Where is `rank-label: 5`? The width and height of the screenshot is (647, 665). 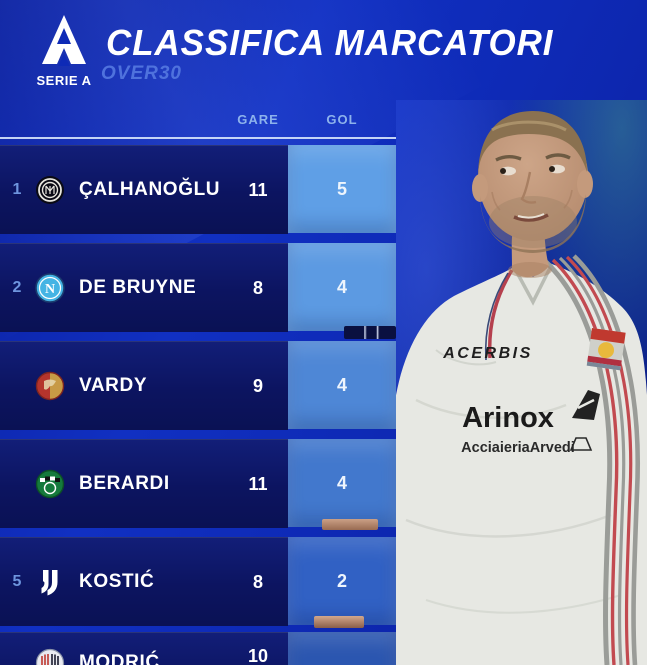 rank-label: 5 is located at coordinates (17, 581).